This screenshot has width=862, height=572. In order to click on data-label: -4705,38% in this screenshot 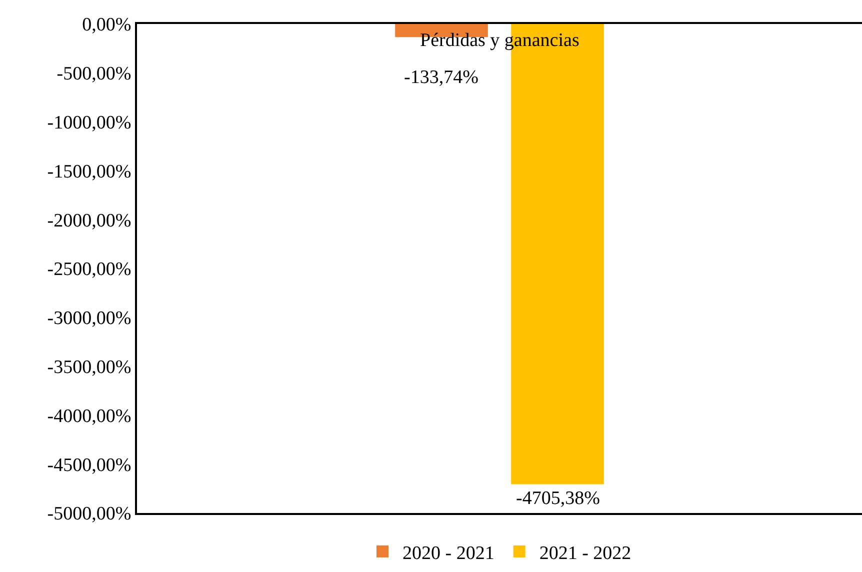, I will do `click(558, 498)`.